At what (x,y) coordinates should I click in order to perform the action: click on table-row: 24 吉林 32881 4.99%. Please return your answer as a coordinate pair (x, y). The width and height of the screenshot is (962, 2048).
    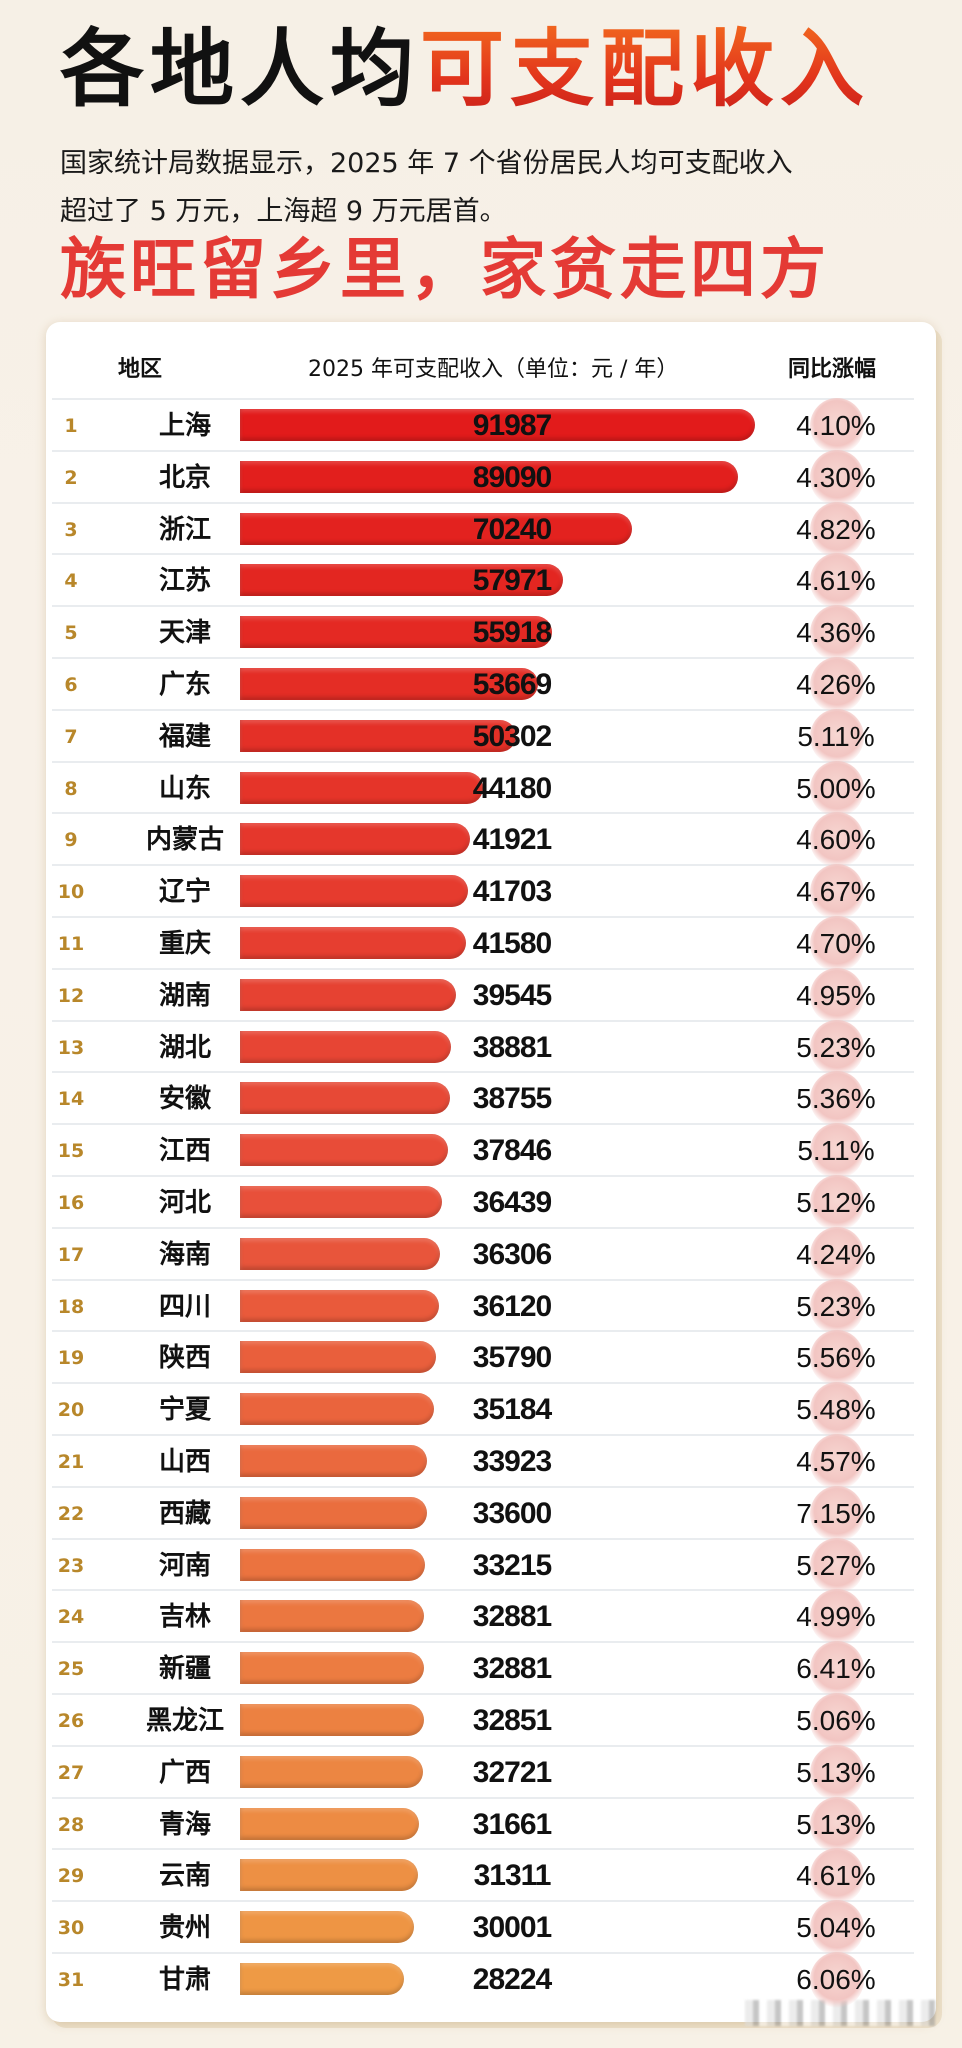
    Looking at the image, I should click on (483, 1617).